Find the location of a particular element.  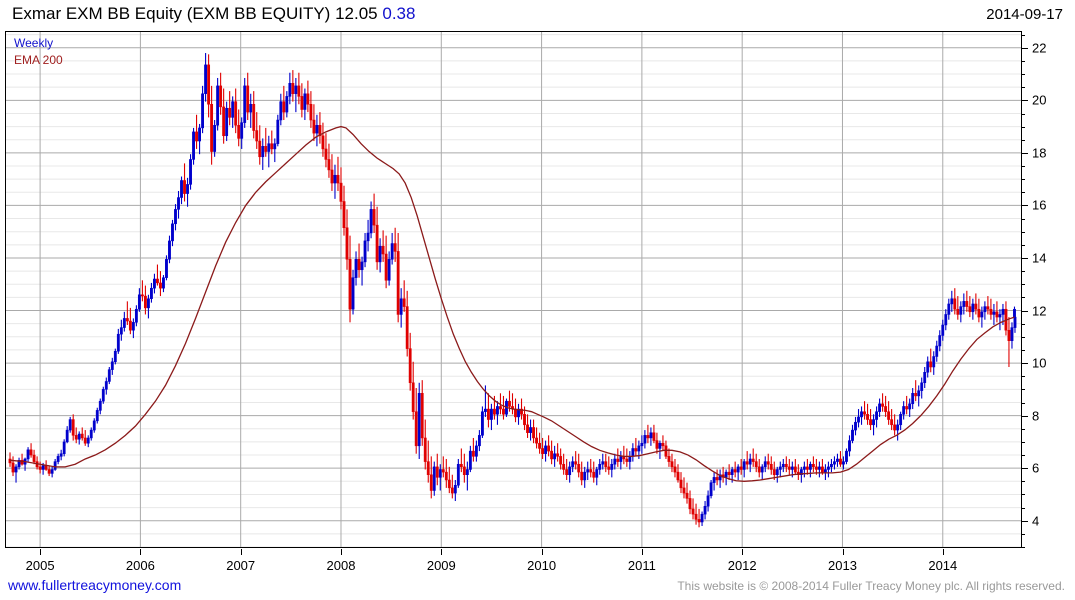

y-axis-label: 14 is located at coordinates (1039, 258).